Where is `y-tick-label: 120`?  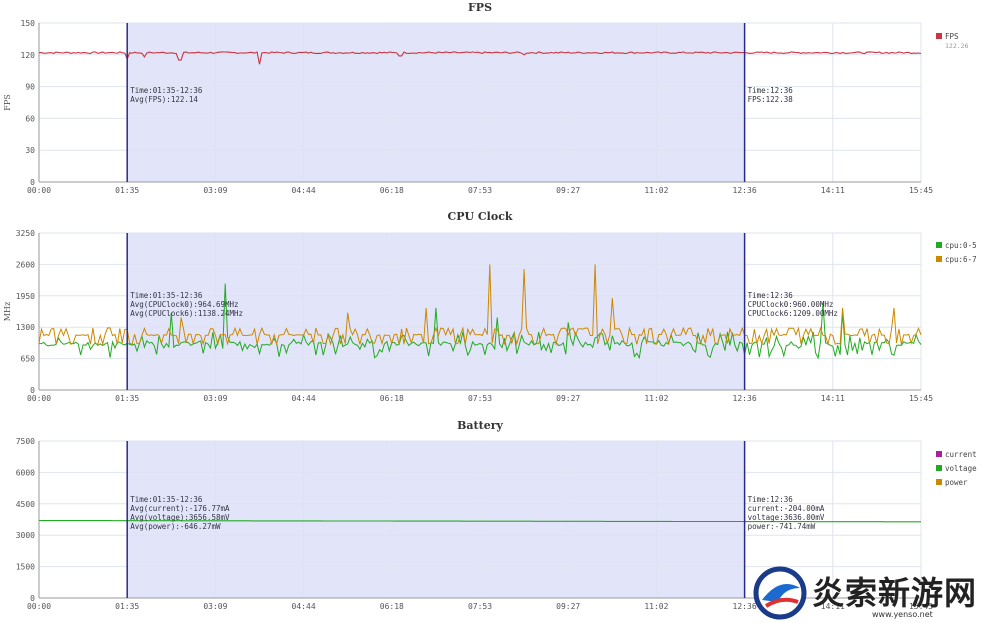
y-tick-label: 120 is located at coordinates (28, 55).